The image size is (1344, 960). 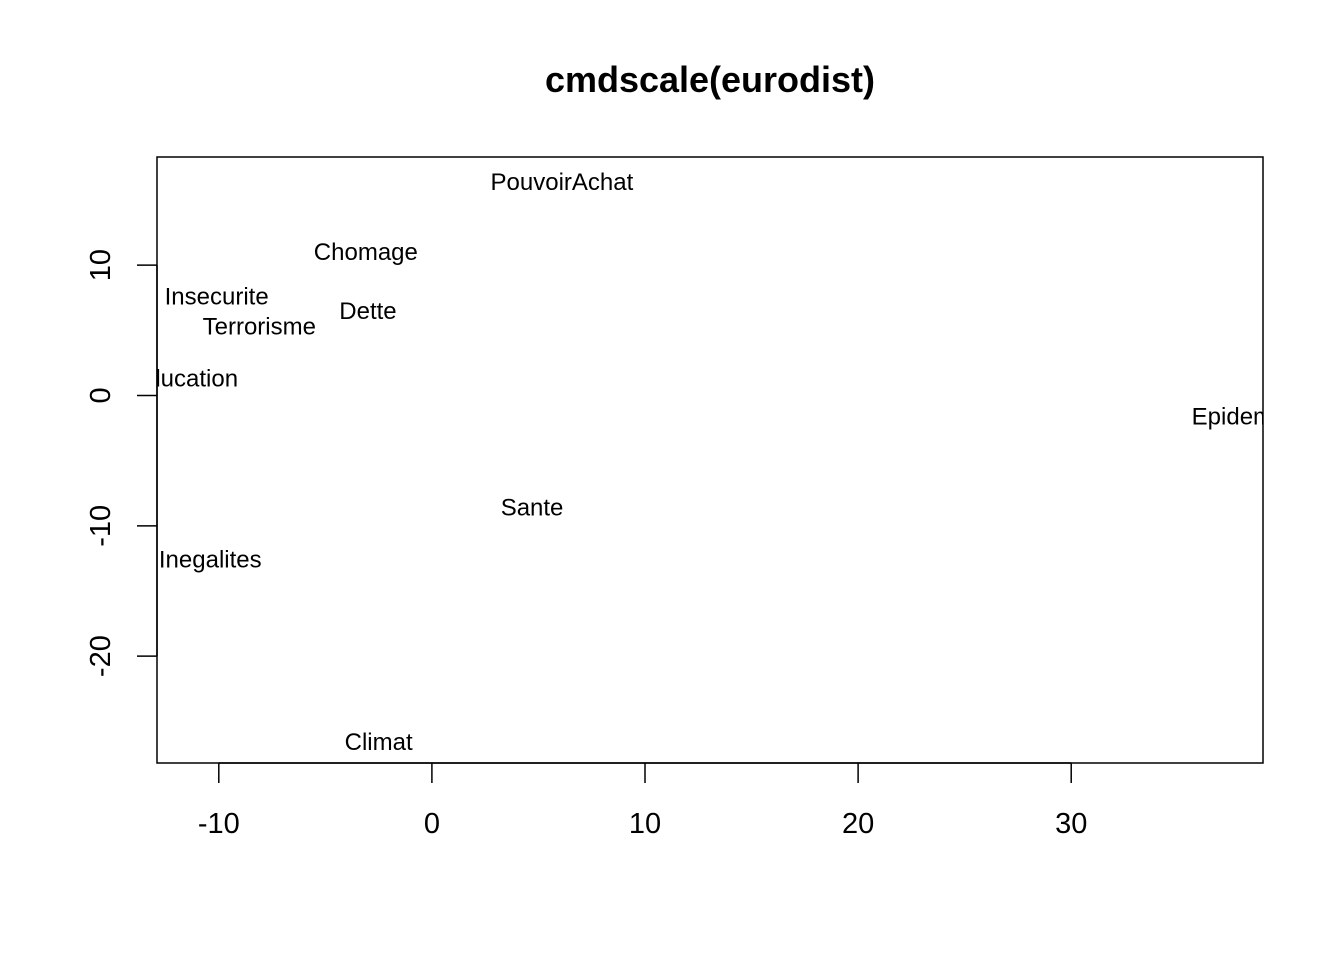 What do you see at coordinates (645, 824) in the screenshot?
I see `x-tick-label: 10` at bounding box center [645, 824].